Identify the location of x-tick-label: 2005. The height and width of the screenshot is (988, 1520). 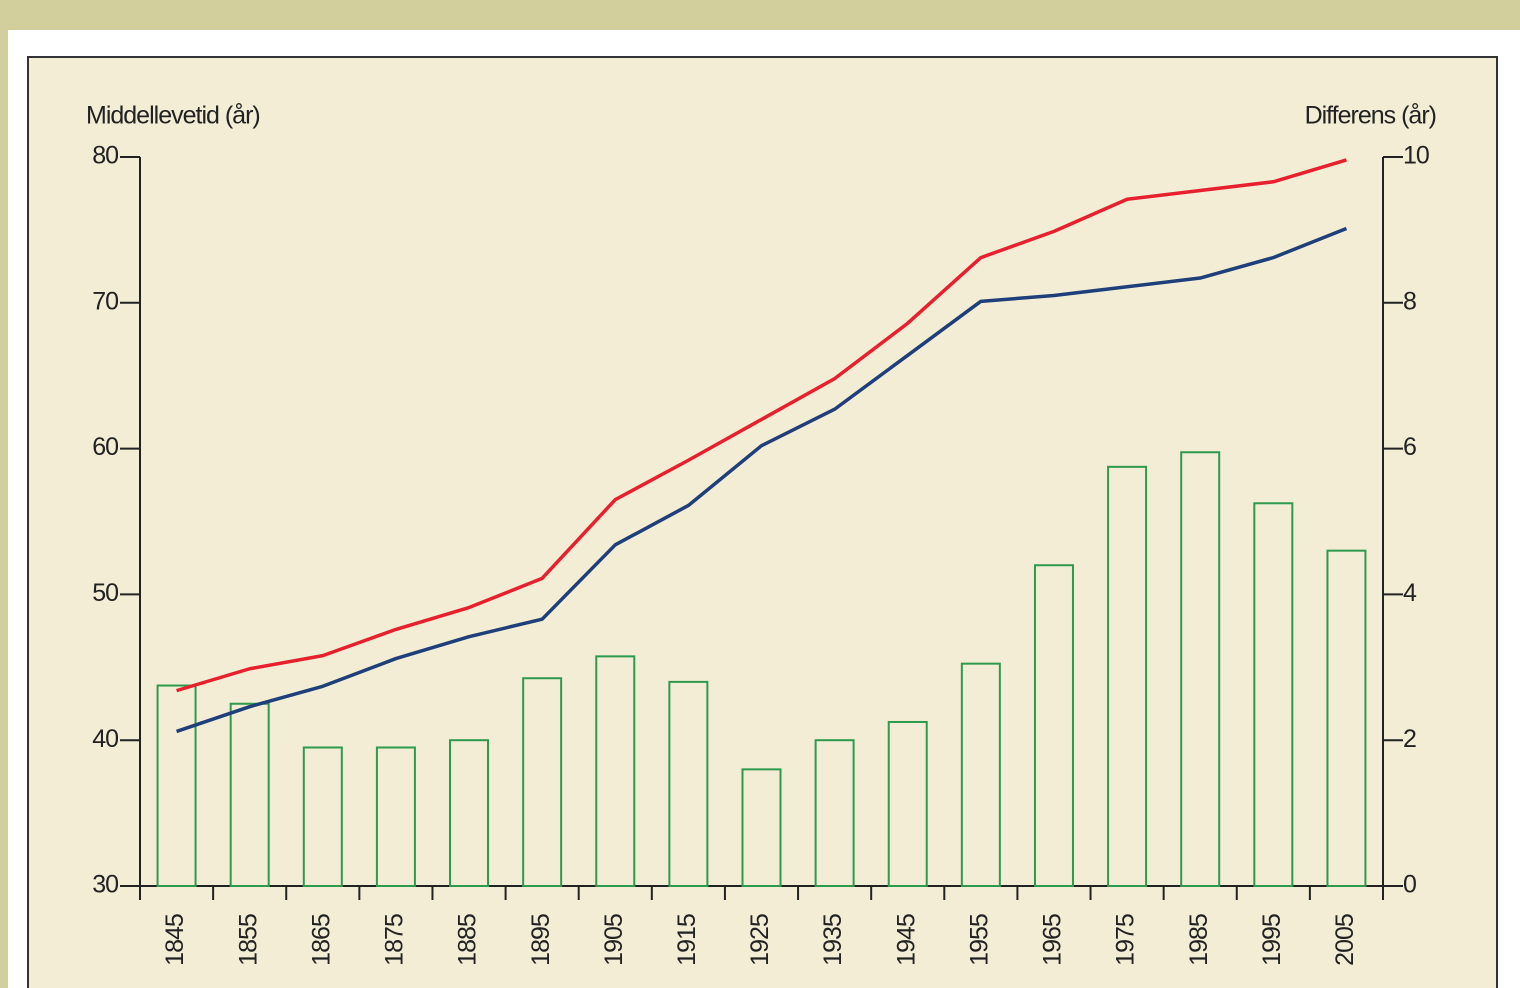
(1345, 940).